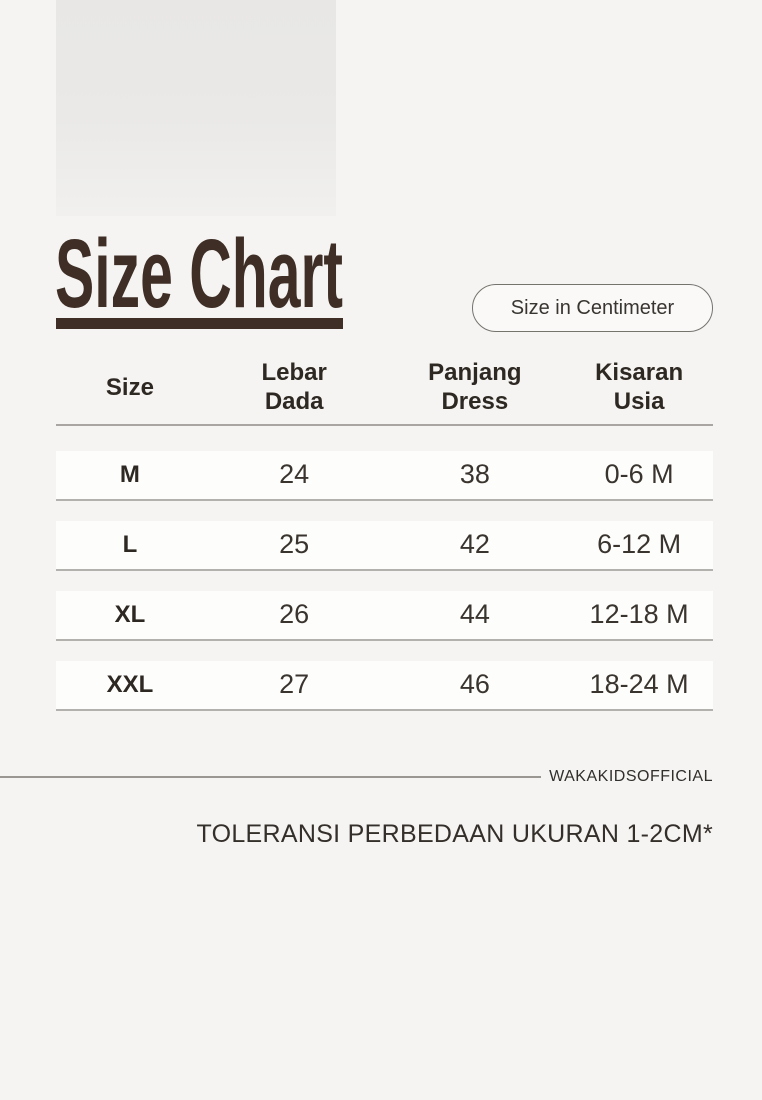 This screenshot has height=1100, width=762. What do you see at coordinates (129, 474) in the screenshot?
I see `size-cell: M` at bounding box center [129, 474].